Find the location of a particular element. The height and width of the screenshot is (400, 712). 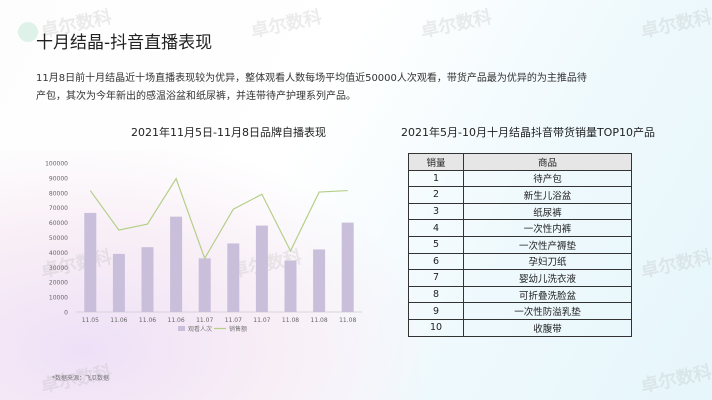

product-cell: 一次性防溢乳垫 is located at coordinates (547, 311).